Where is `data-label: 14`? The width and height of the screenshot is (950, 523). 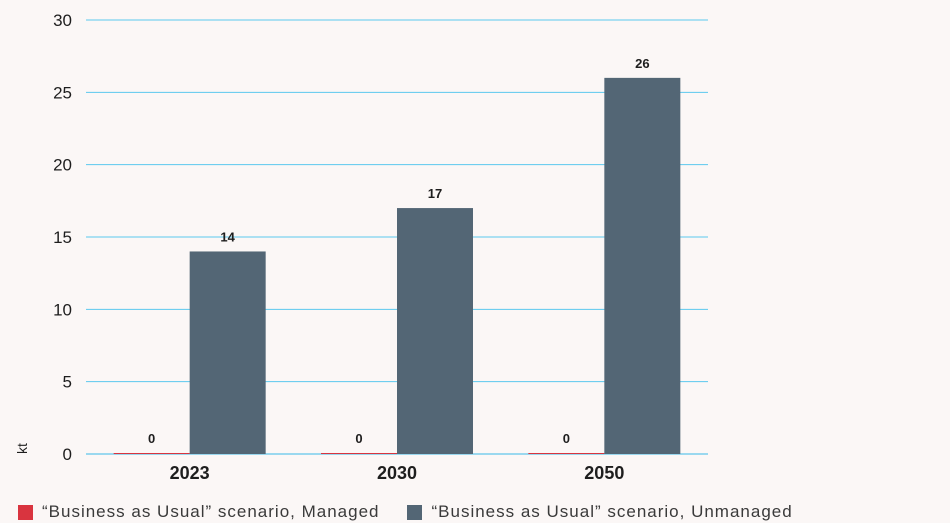
data-label: 14 is located at coordinates (227, 236).